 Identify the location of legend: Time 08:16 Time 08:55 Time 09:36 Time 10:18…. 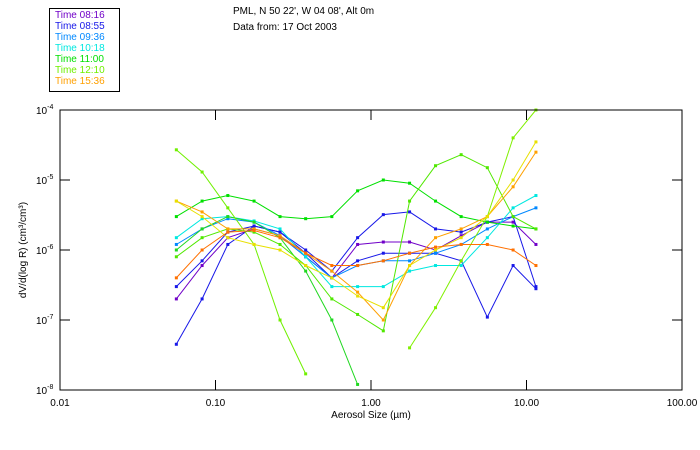
(84, 50).